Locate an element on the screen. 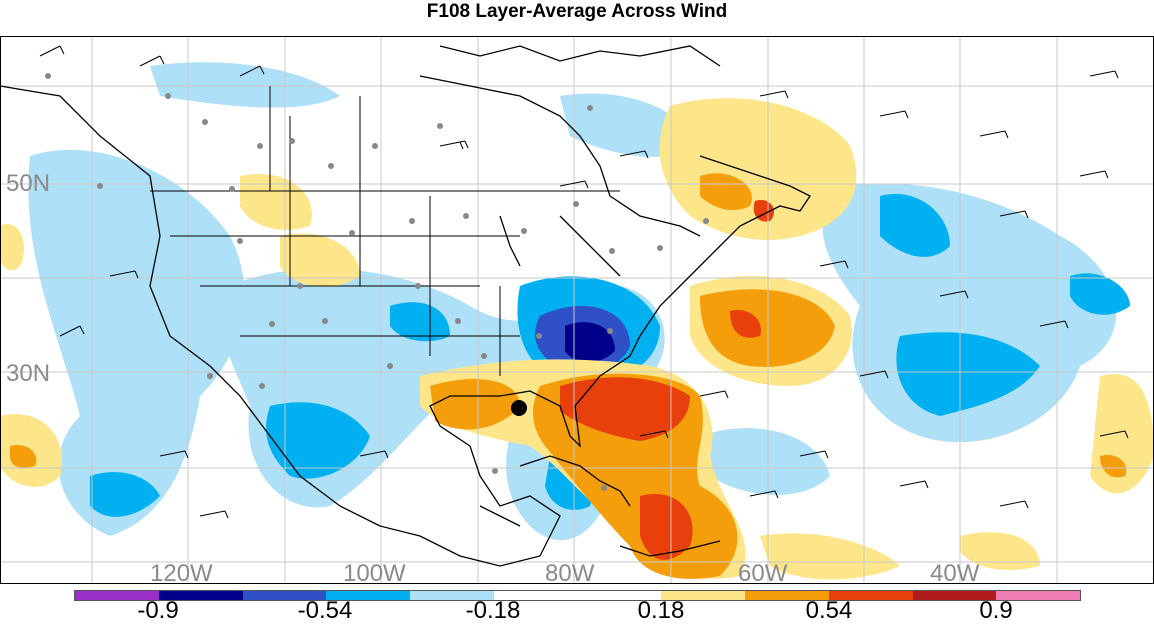 Image resolution: width=1154 pixels, height=624 pixels. lon-label-60w: 60W is located at coordinates (763, 572).